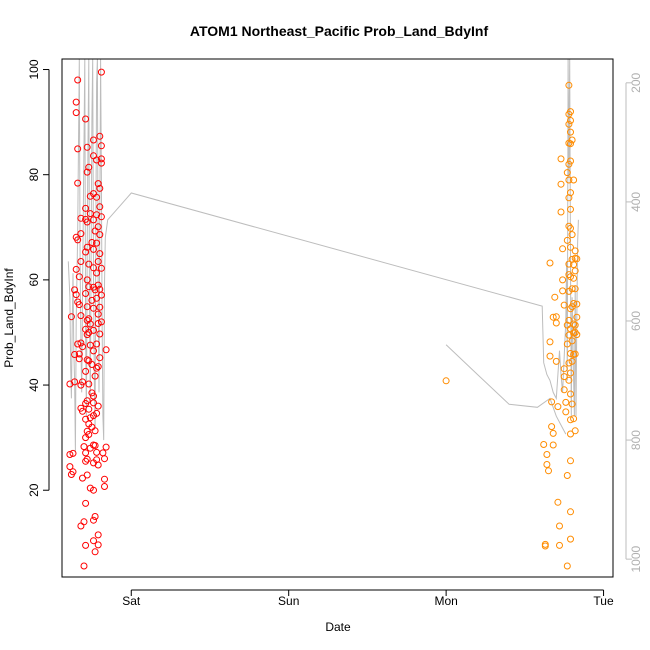 The width and height of the screenshot is (650, 650). I want to click on y-axis: 20 40 60 80 100, so click(38, 278).